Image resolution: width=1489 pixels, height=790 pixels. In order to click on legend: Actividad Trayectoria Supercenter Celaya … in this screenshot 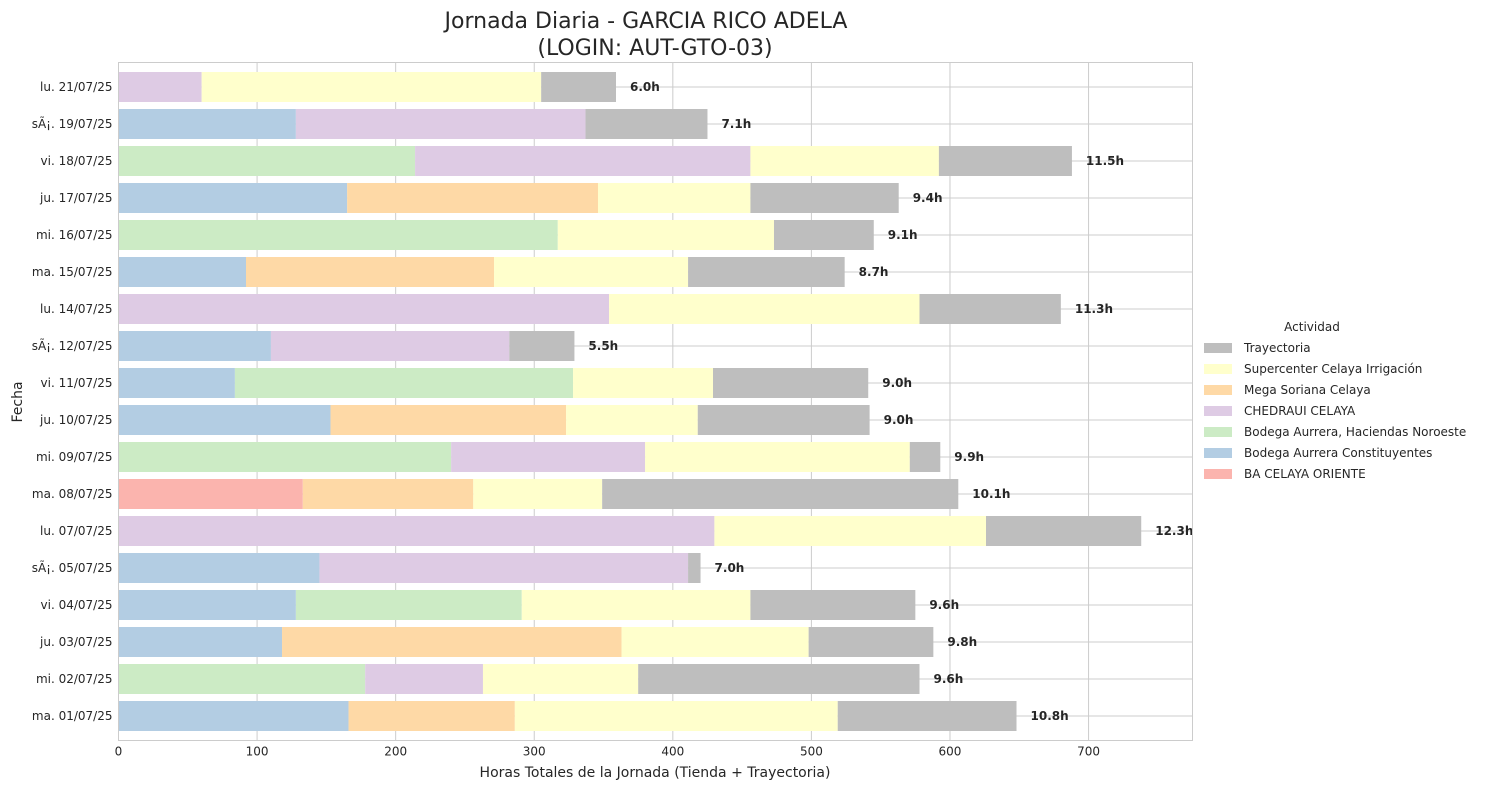, I will do `click(1335, 400)`.